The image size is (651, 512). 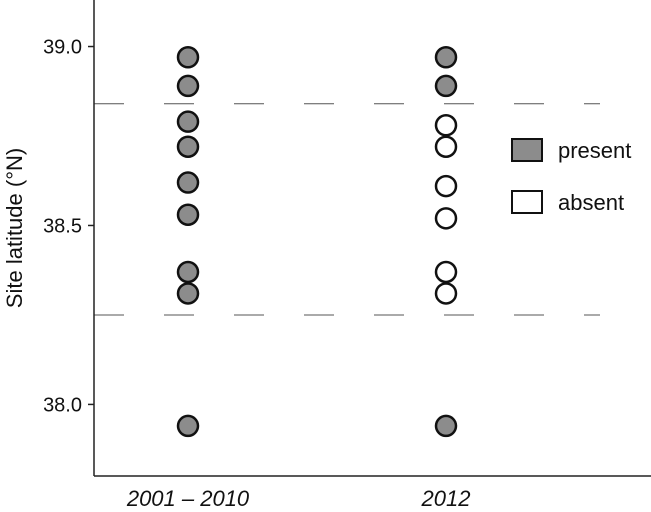 What do you see at coordinates (446, 498) in the screenshot?
I see `x-category-label: 2012` at bounding box center [446, 498].